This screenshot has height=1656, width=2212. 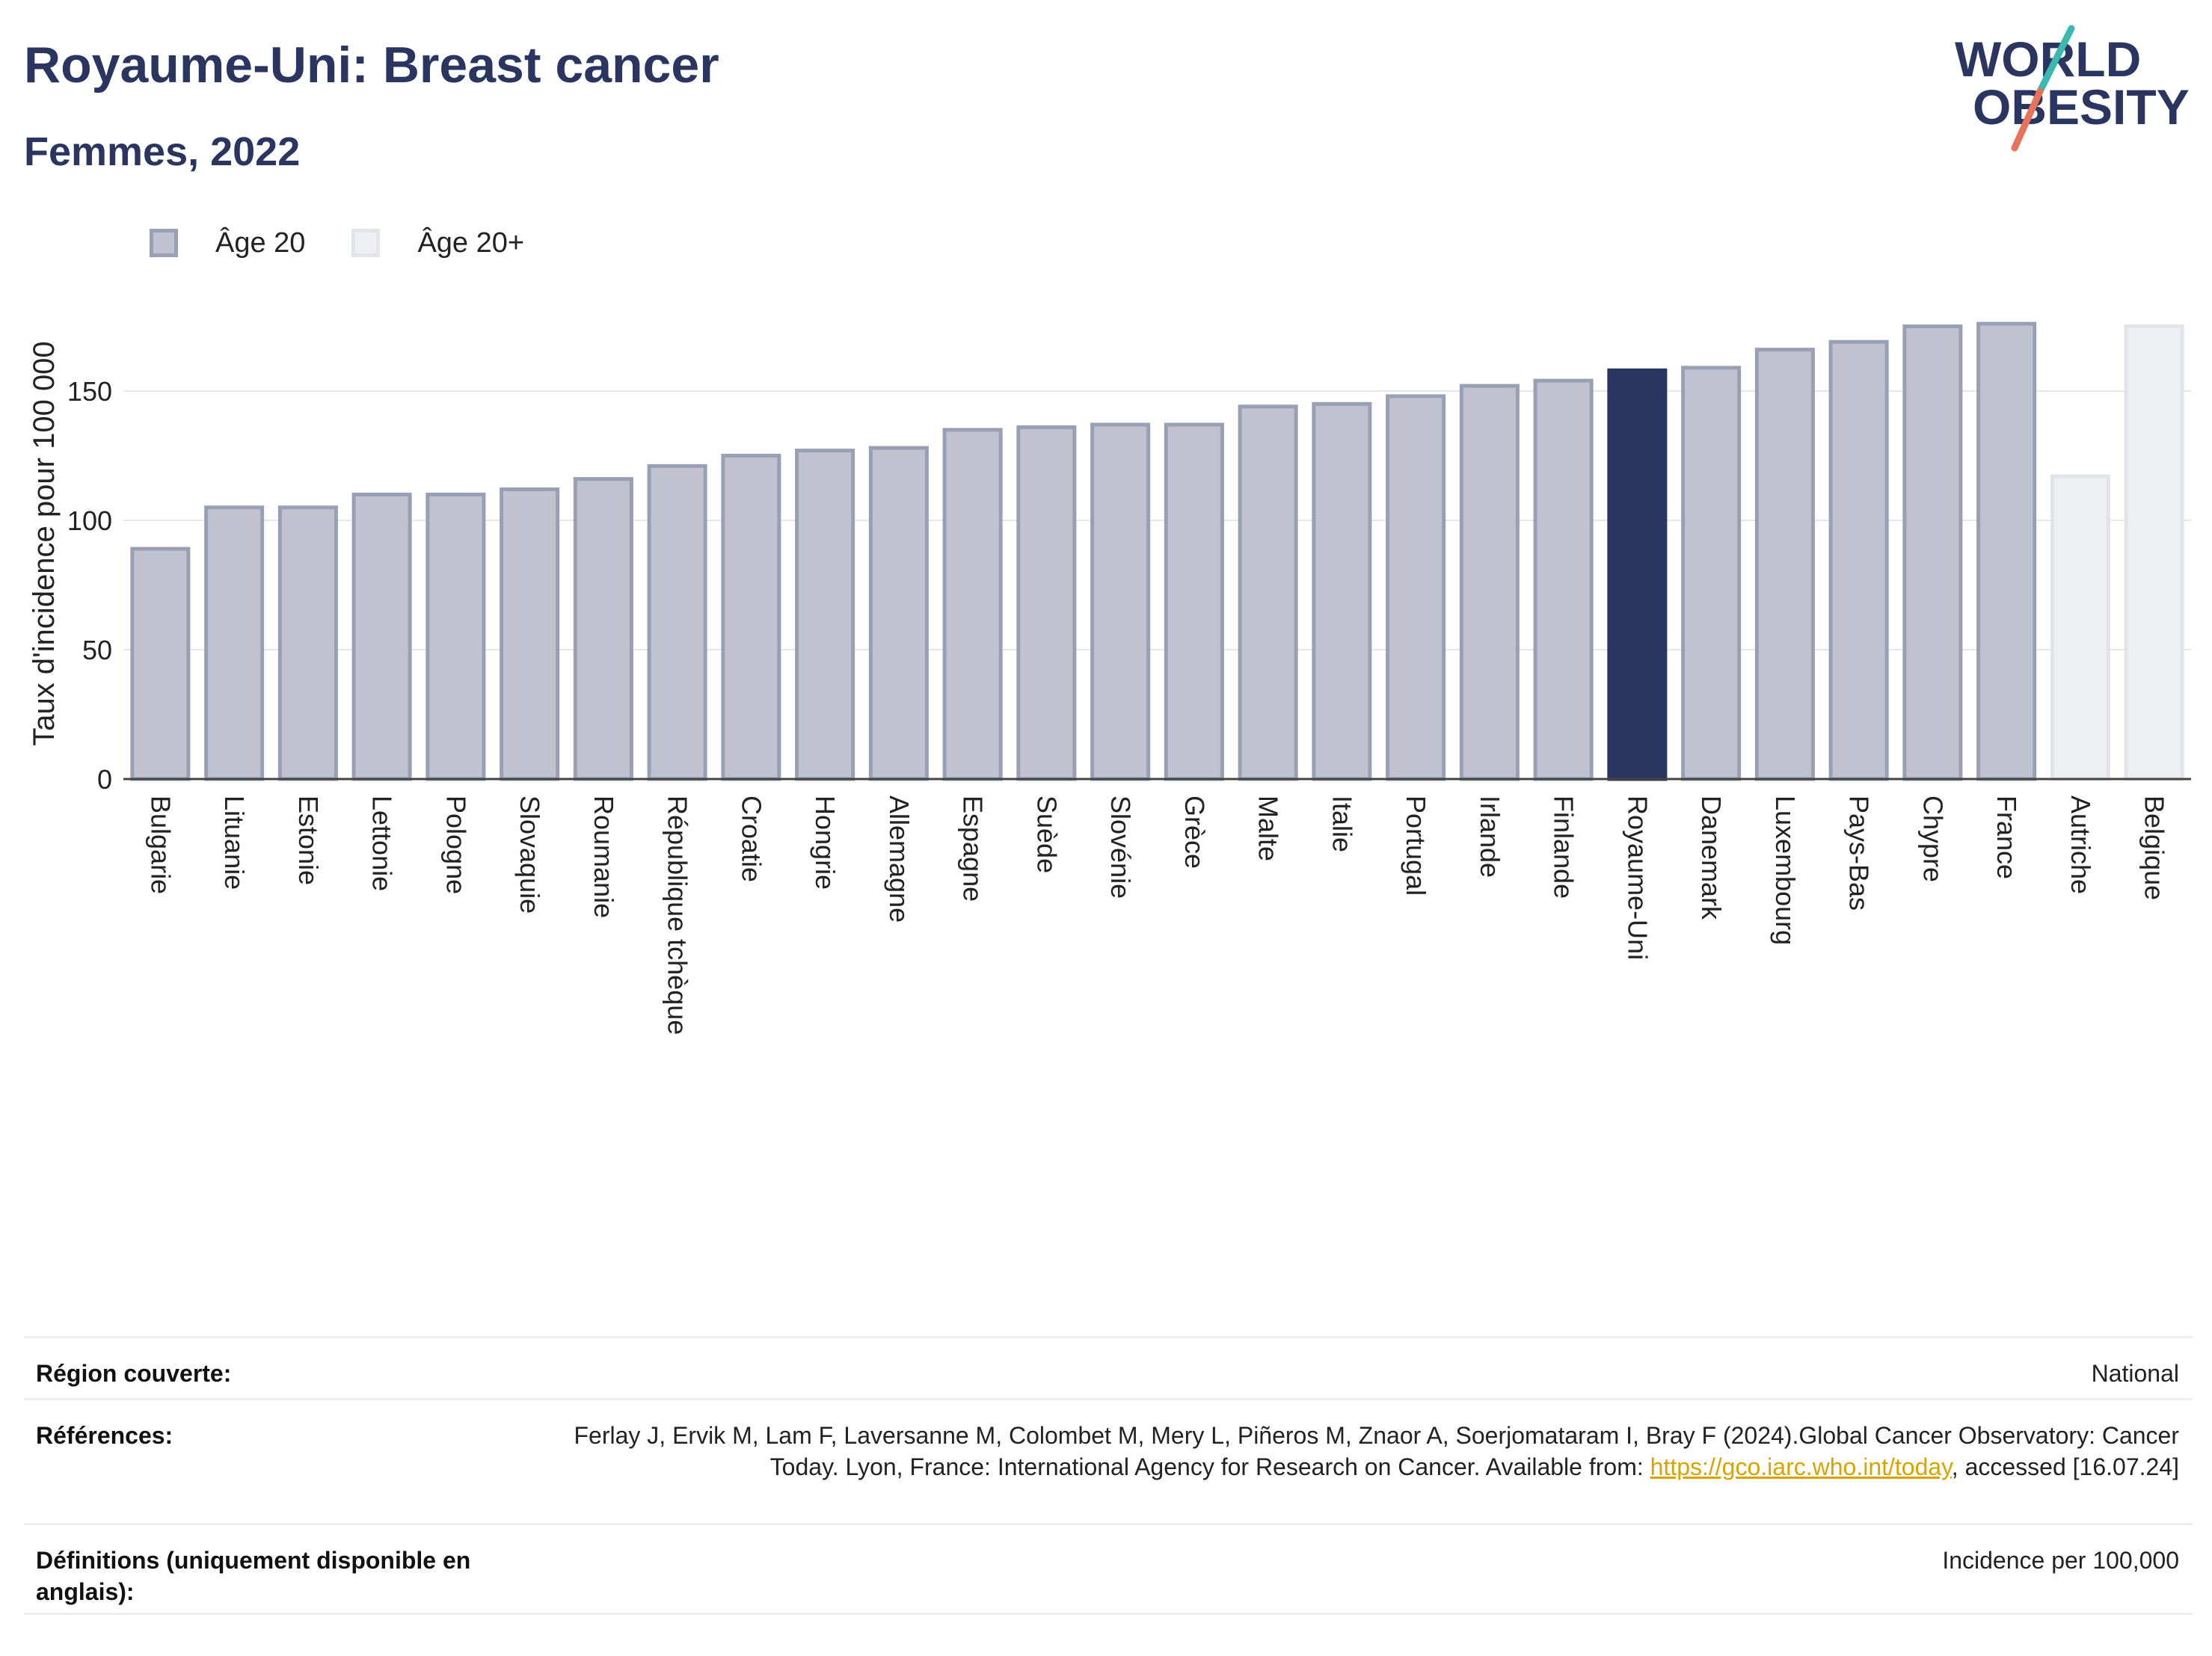 I want to click on y-tick-label: 100, so click(x=89, y=520).